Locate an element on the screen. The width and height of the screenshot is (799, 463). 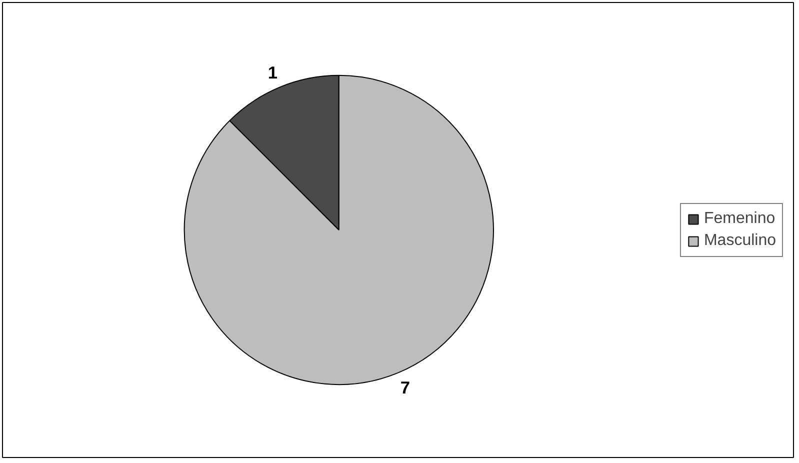
data-label: 7 is located at coordinates (405, 388).